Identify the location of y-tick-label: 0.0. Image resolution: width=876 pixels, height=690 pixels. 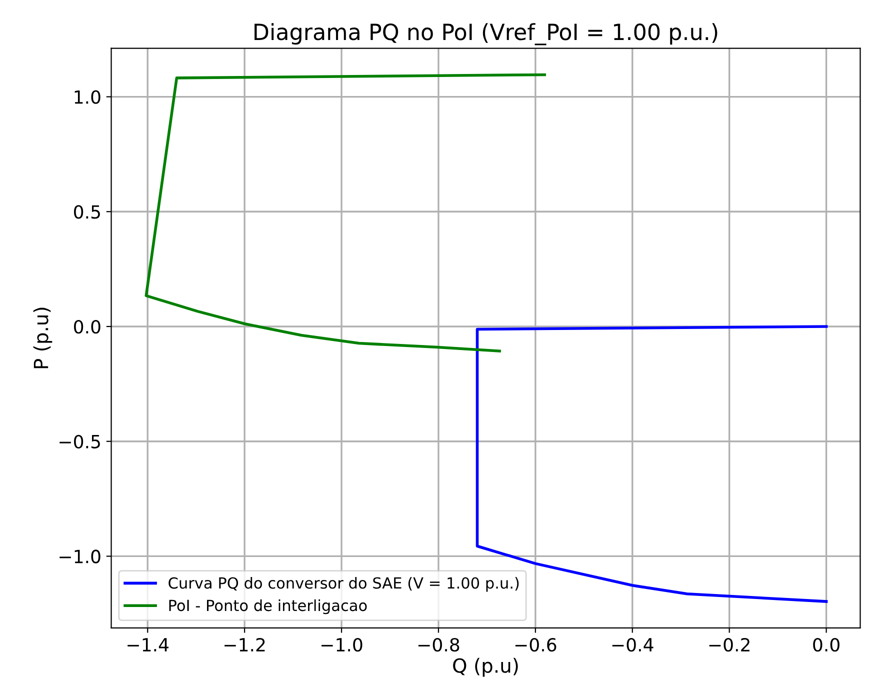
(87, 327).